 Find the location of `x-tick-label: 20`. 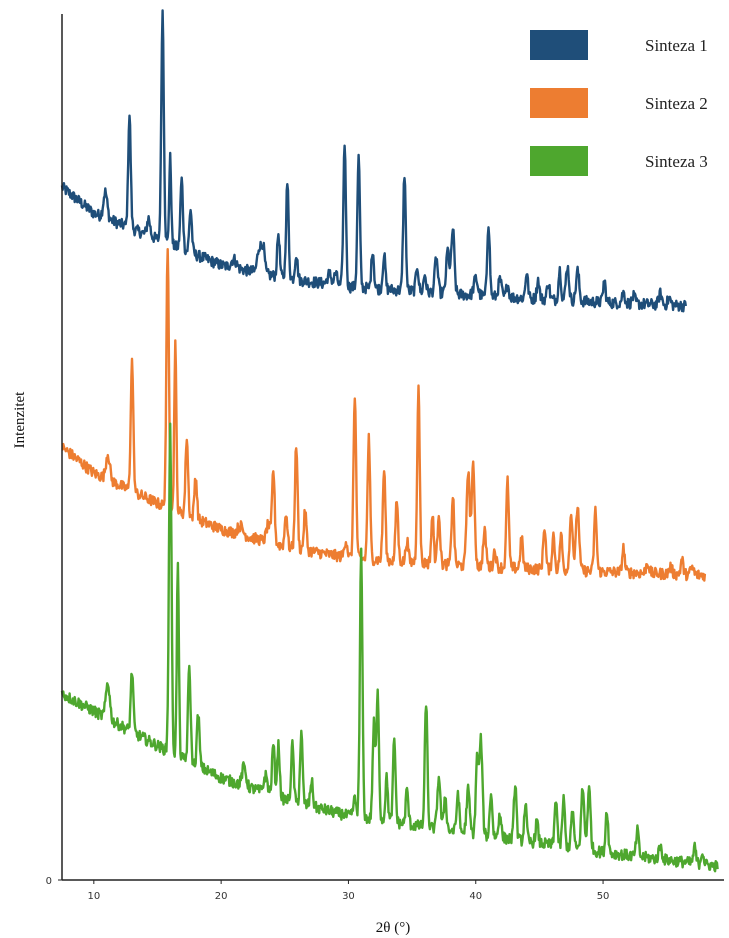

x-tick-label: 20 is located at coordinates (221, 896).